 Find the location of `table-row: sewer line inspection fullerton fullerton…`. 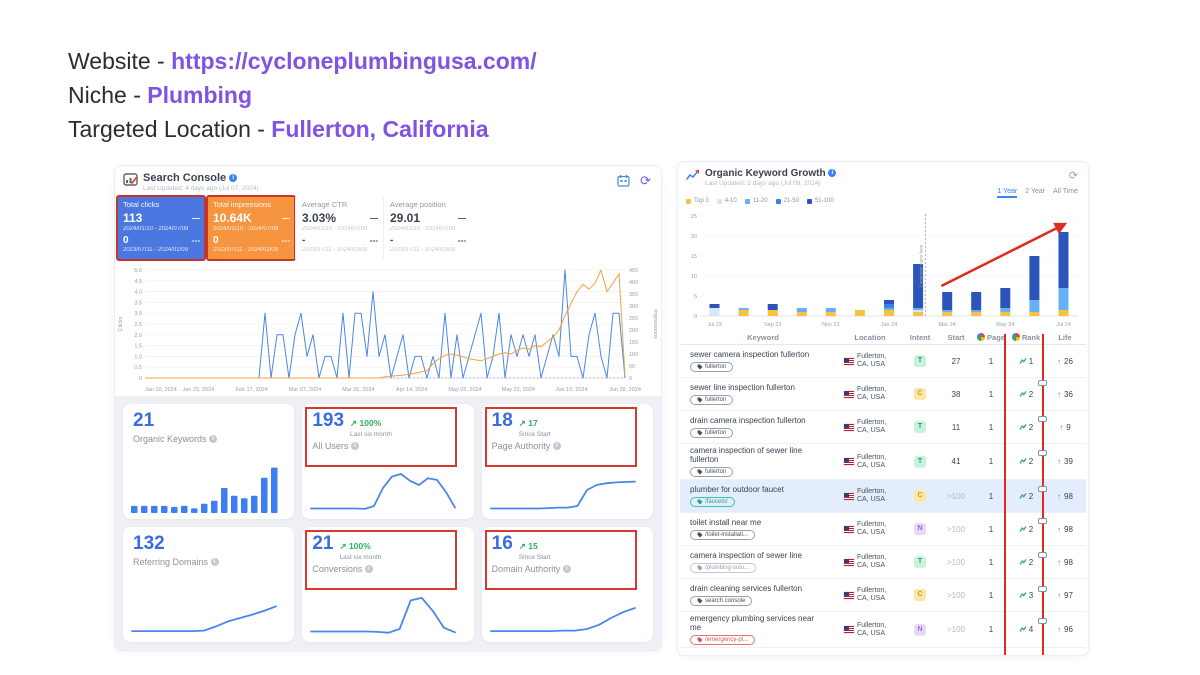

table-row: sewer line inspection fullerton fullerton… is located at coordinates (883, 394).